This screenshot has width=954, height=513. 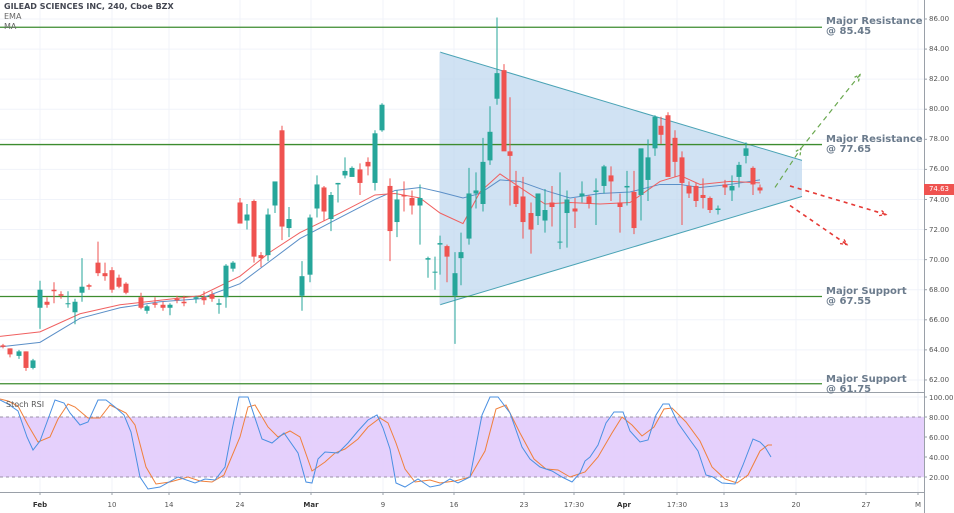 I want to click on annotation-title: Major Resistance, so click(x=874, y=139).